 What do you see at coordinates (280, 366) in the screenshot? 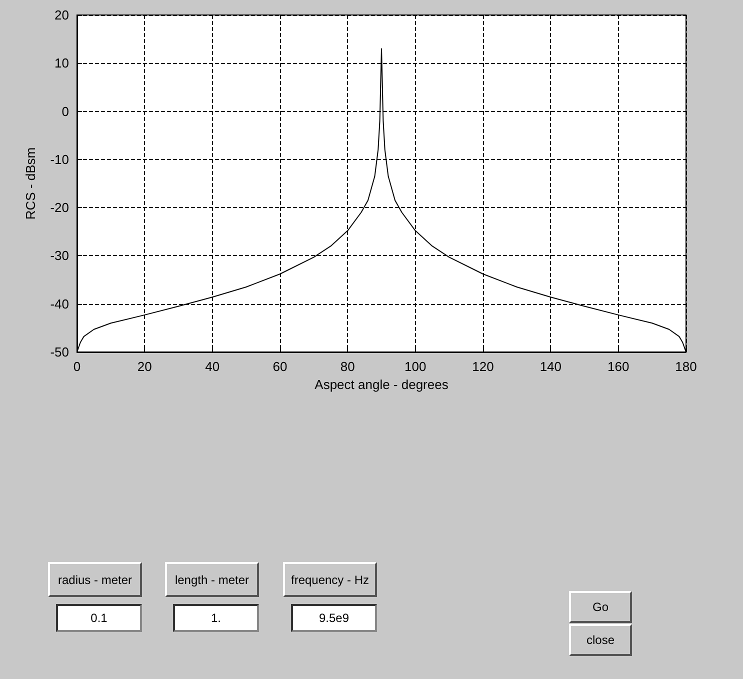
I see `x-tick-label: 60` at bounding box center [280, 366].